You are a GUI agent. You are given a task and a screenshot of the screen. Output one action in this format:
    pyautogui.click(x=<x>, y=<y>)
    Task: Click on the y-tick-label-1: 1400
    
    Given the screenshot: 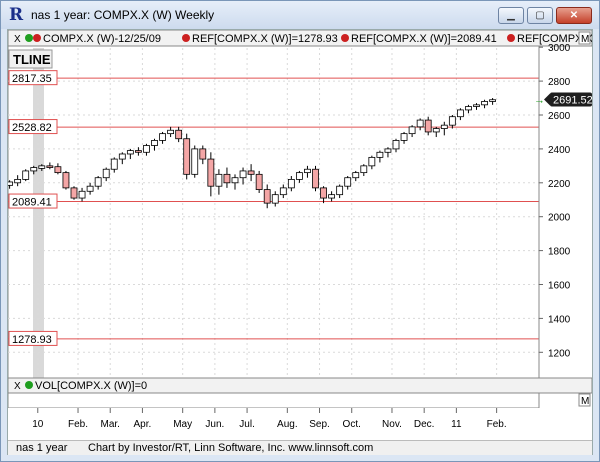 What is the action you would take?
    pyautogui.click(x=559, y=319)
    